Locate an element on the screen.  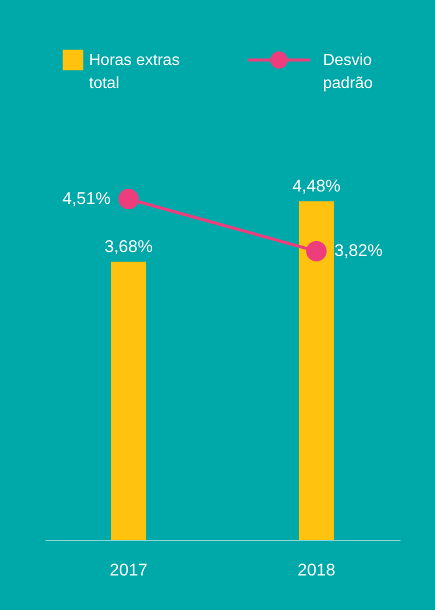
x-tick-label: 2017 is located at coordinates (129, 570).